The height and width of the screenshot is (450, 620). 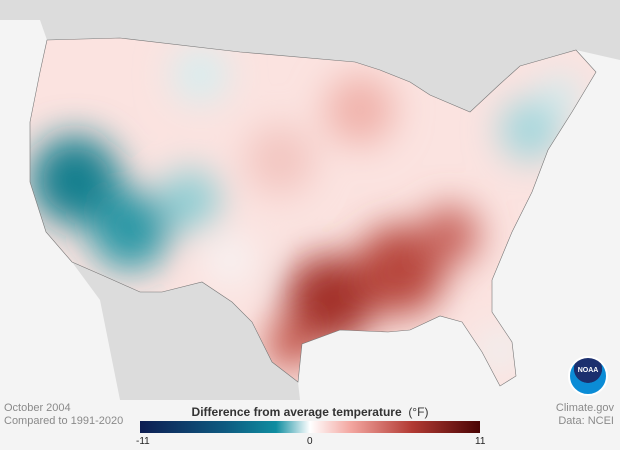 What do you see at coordinates (588, 370) in the screenshot?
I see `noaa-logo-text: NOAA` at bounding box center [588, 370].